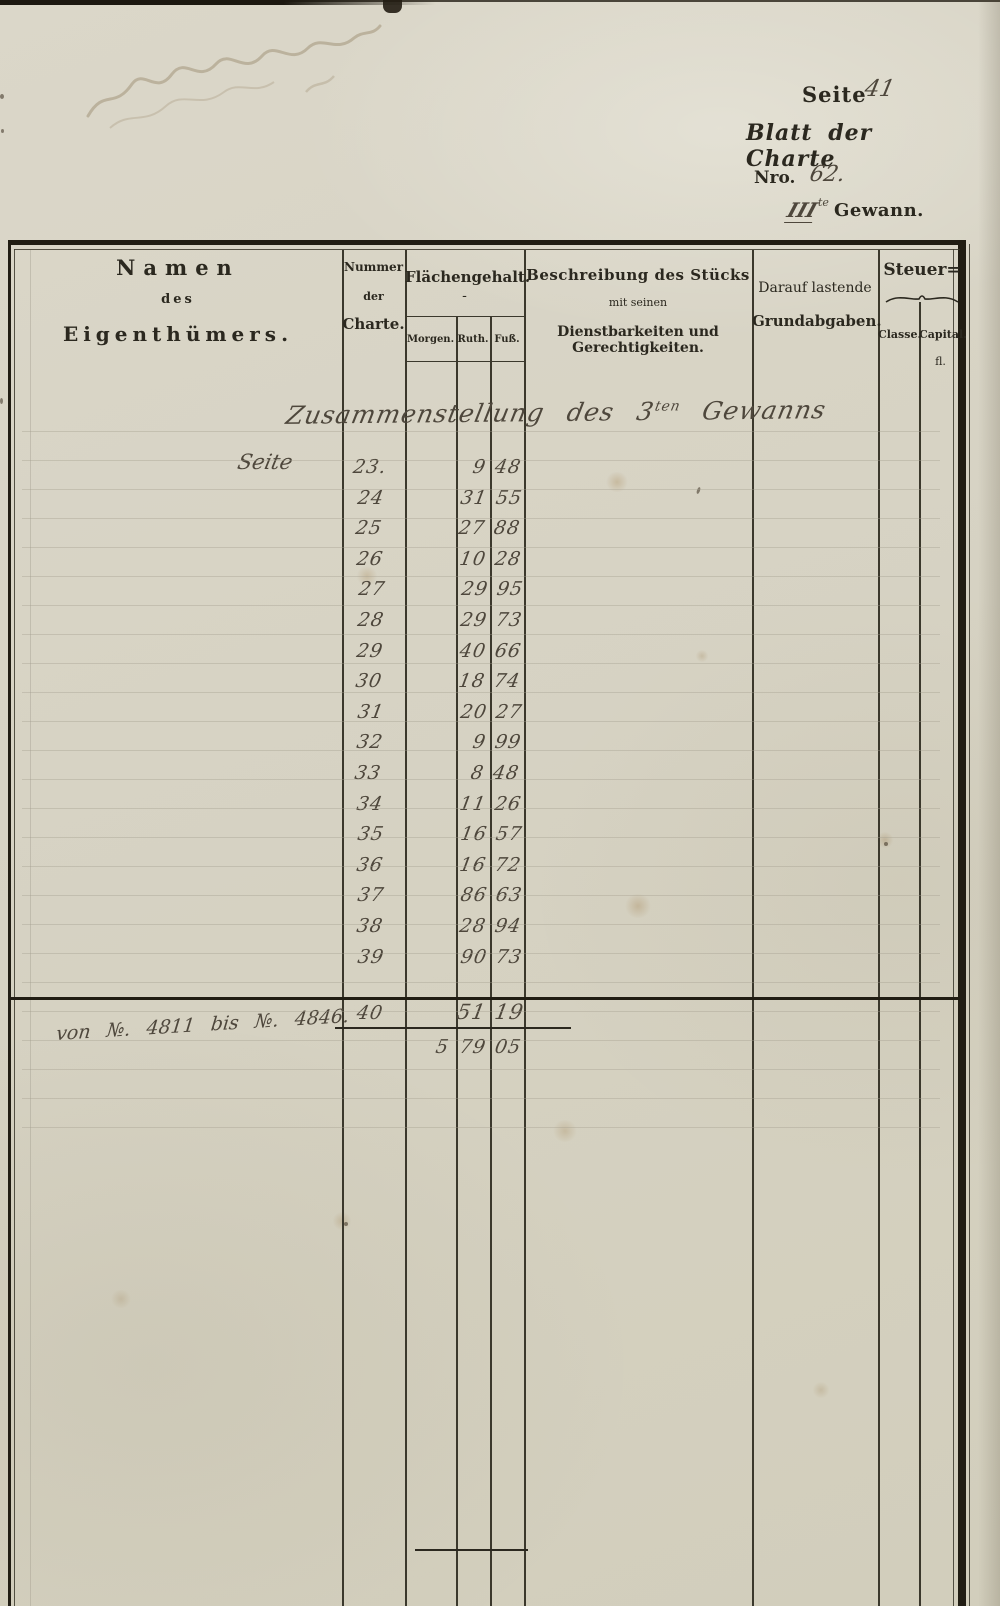 This screenshot has width=1000, height=1606. I want to click on header-beschreibung-line2: mit seinen, so click(638, 302).